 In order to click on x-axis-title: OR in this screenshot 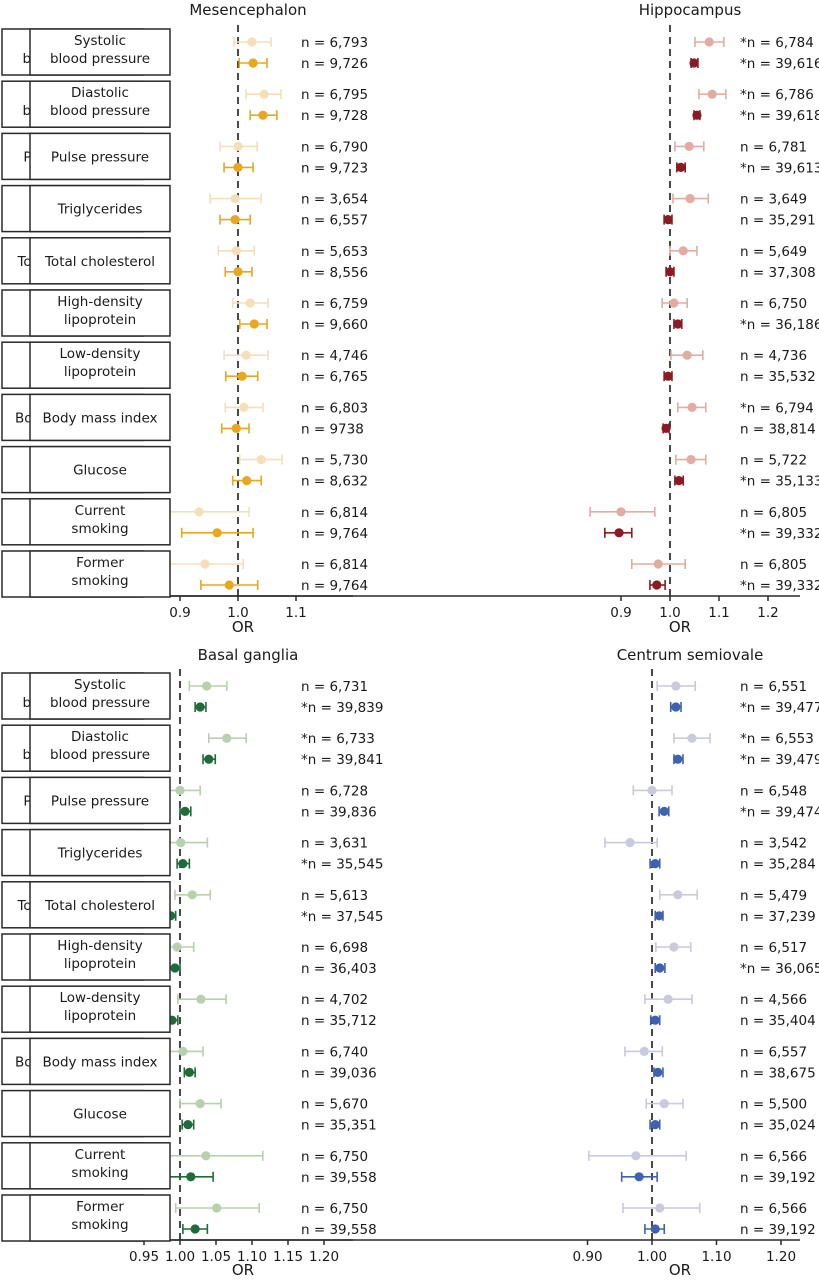, I will do `click(243, 1270)`.